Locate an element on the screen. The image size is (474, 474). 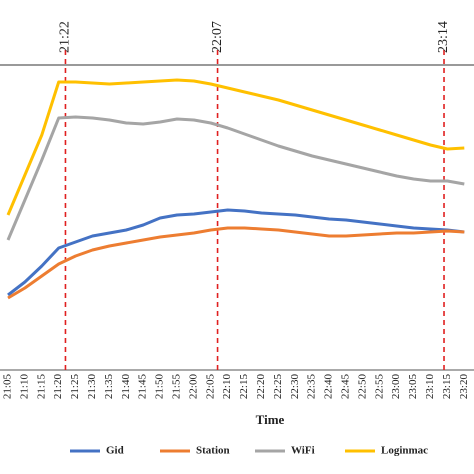
x-tick-label: 21:50 is located at coordinates (160, 387).